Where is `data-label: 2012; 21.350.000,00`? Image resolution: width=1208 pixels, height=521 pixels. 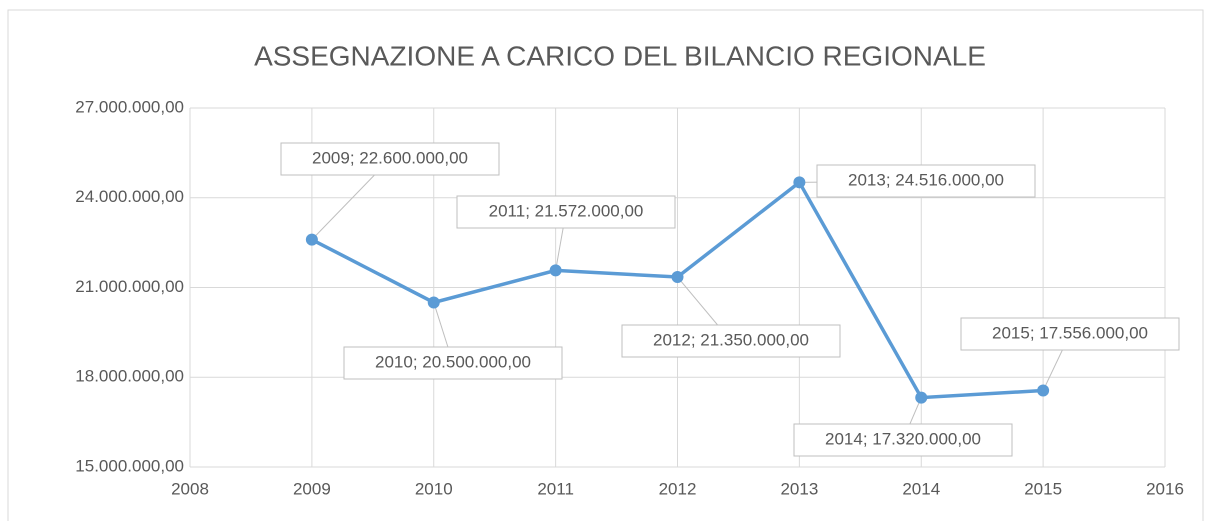
data-label: 2012; 21.350.000,00 is located at coordinates (731, 339).